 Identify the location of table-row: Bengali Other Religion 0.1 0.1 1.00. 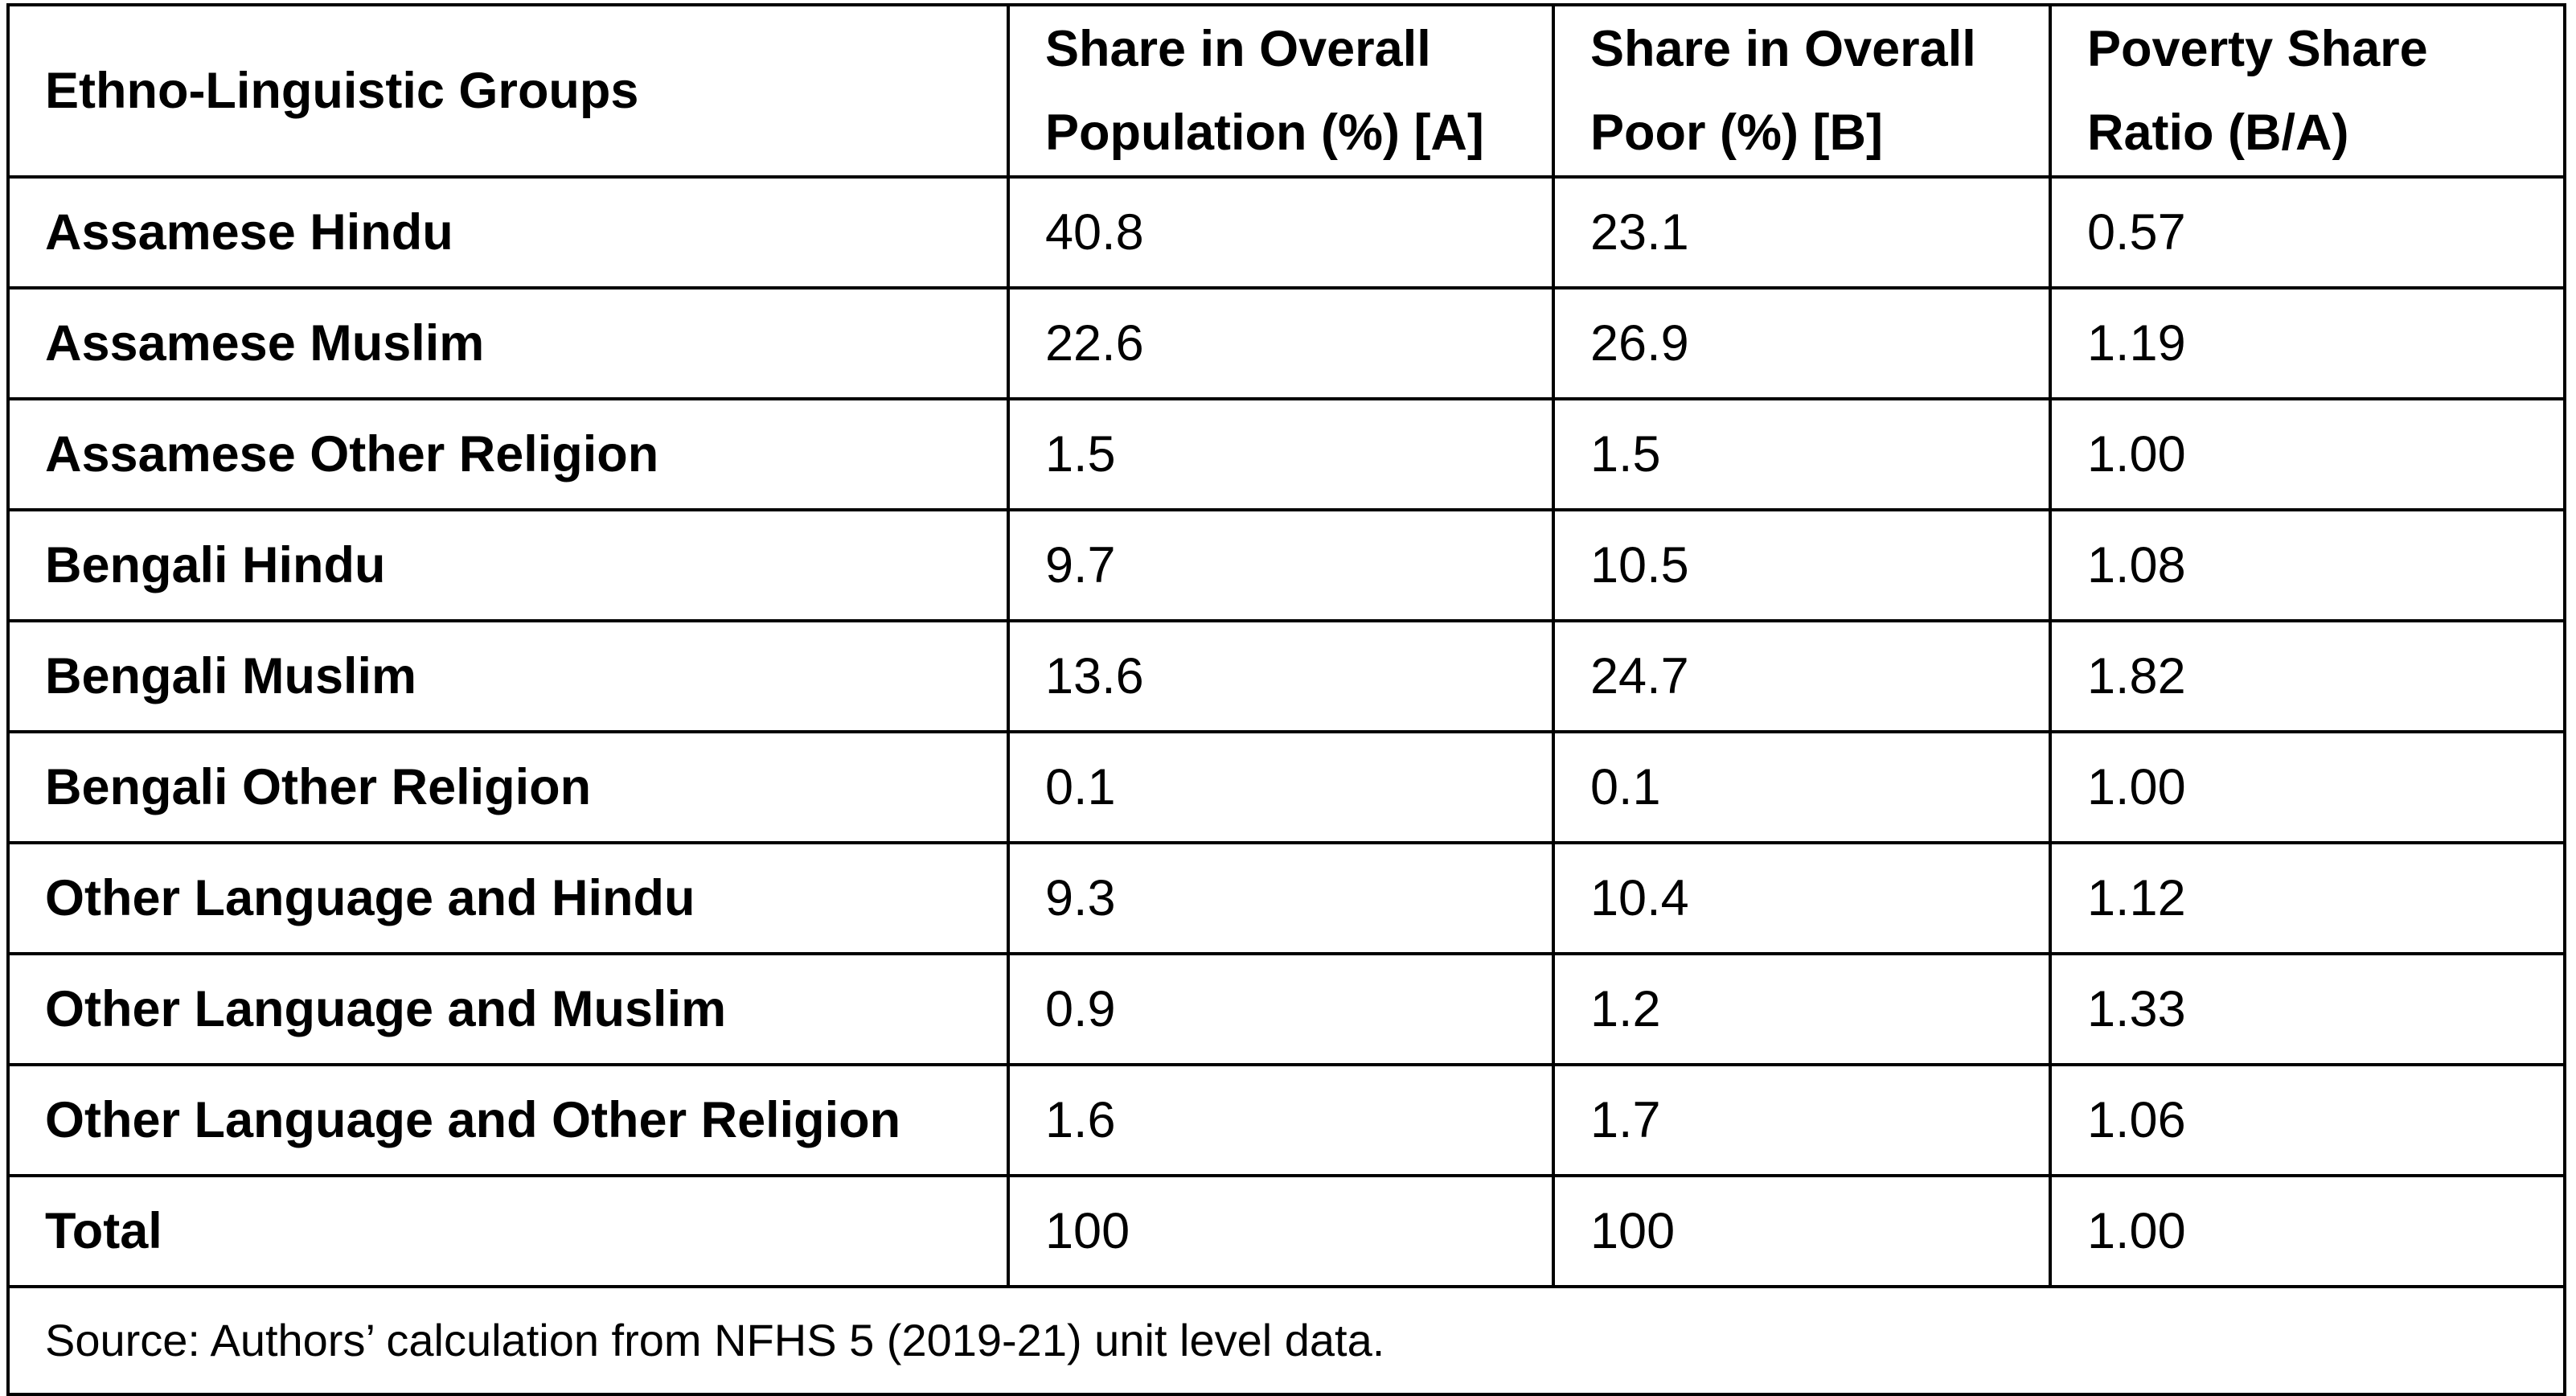
(1286, 787).